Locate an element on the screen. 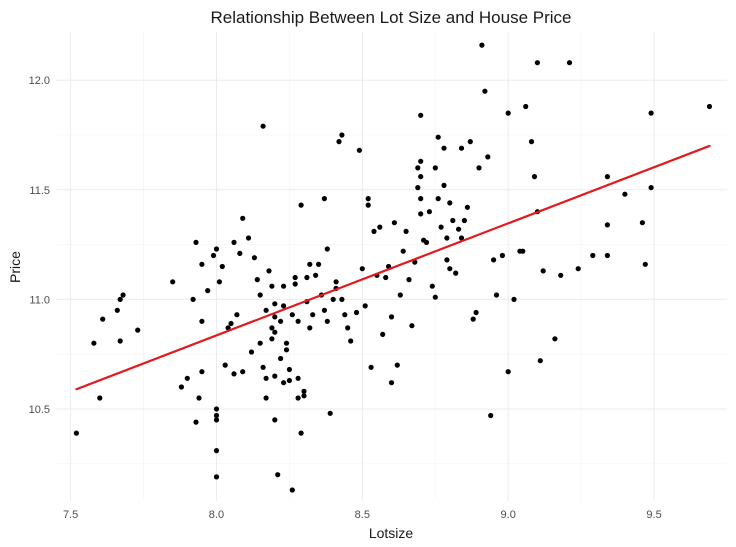 The height and width of the screenshot is (547, 736). y-tick-label: 10.5 is located at coordinates (39, 410).